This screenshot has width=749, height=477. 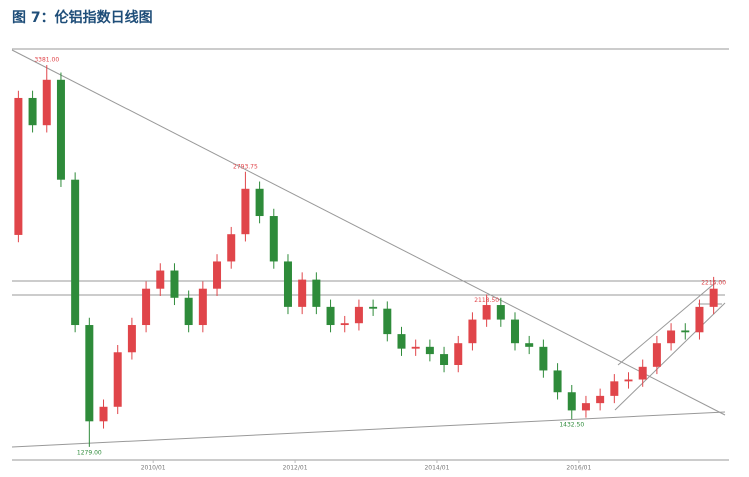 I want to click on annotation: 1279.00, so click(x=89, y=452).